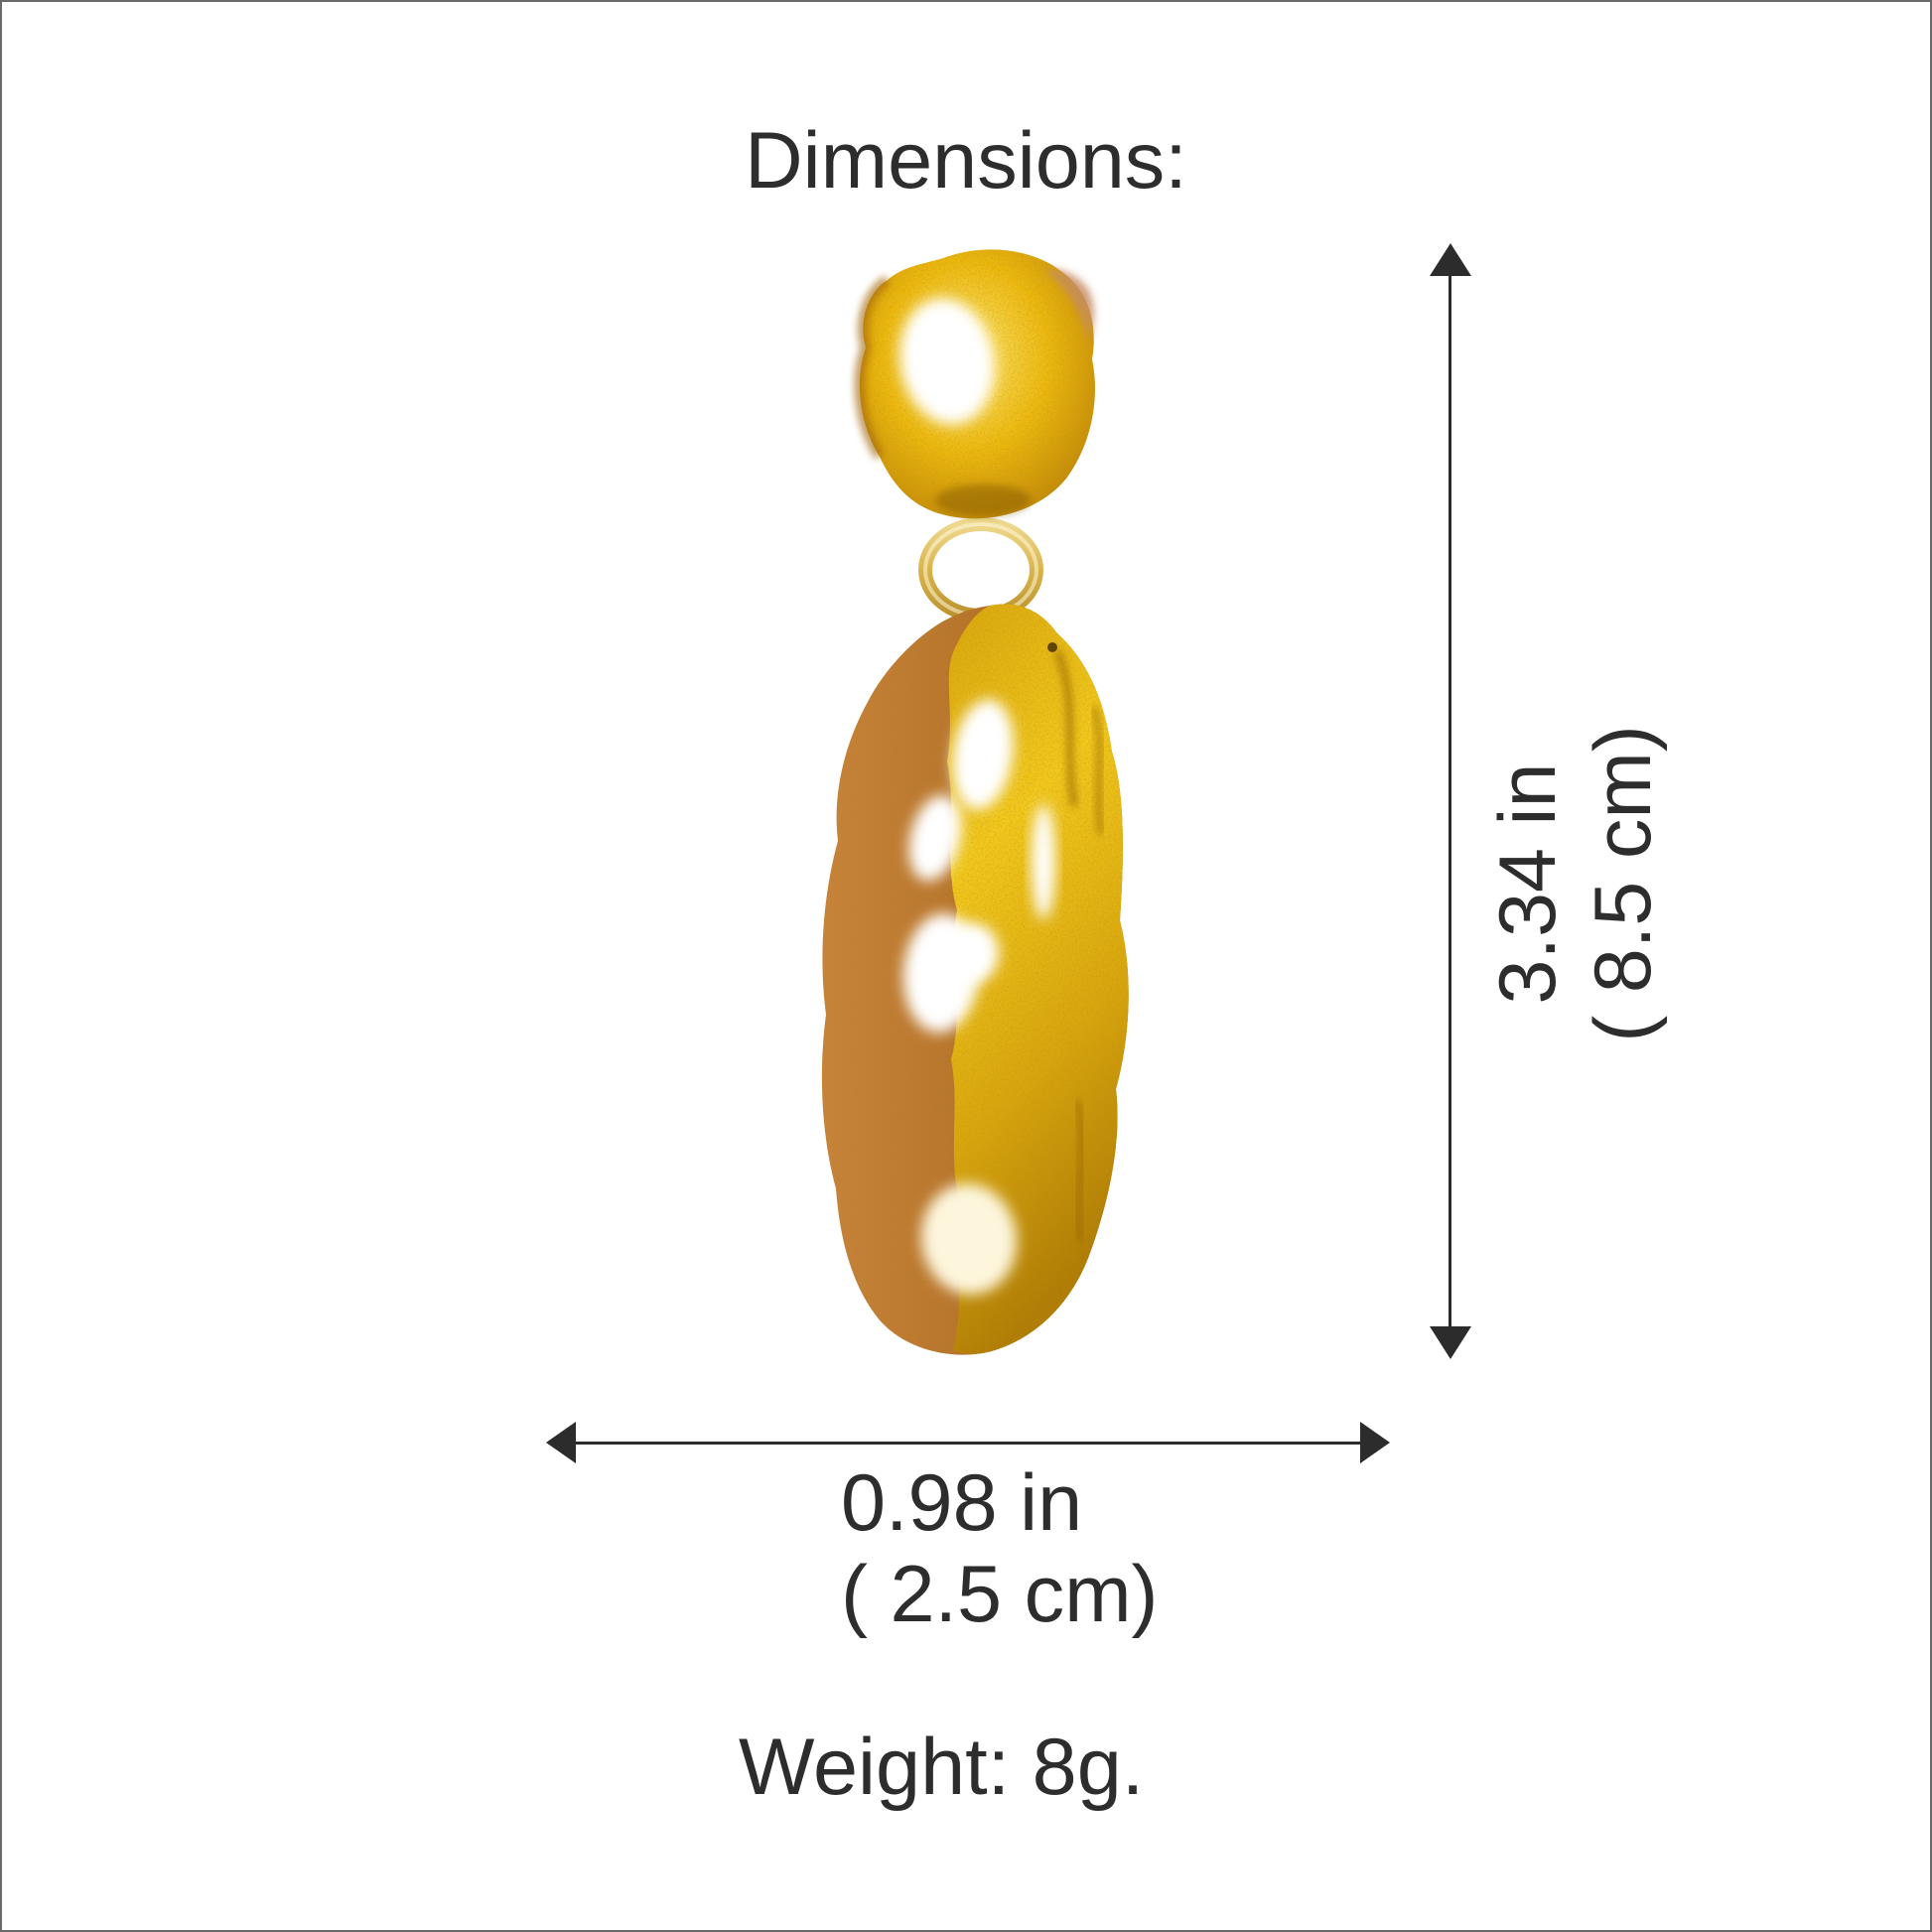 Image resolution: width=1932 pixels, height=1932 pixels. I want to click on height-cm-label: ( 8.5 cm), so click(1624, 884).